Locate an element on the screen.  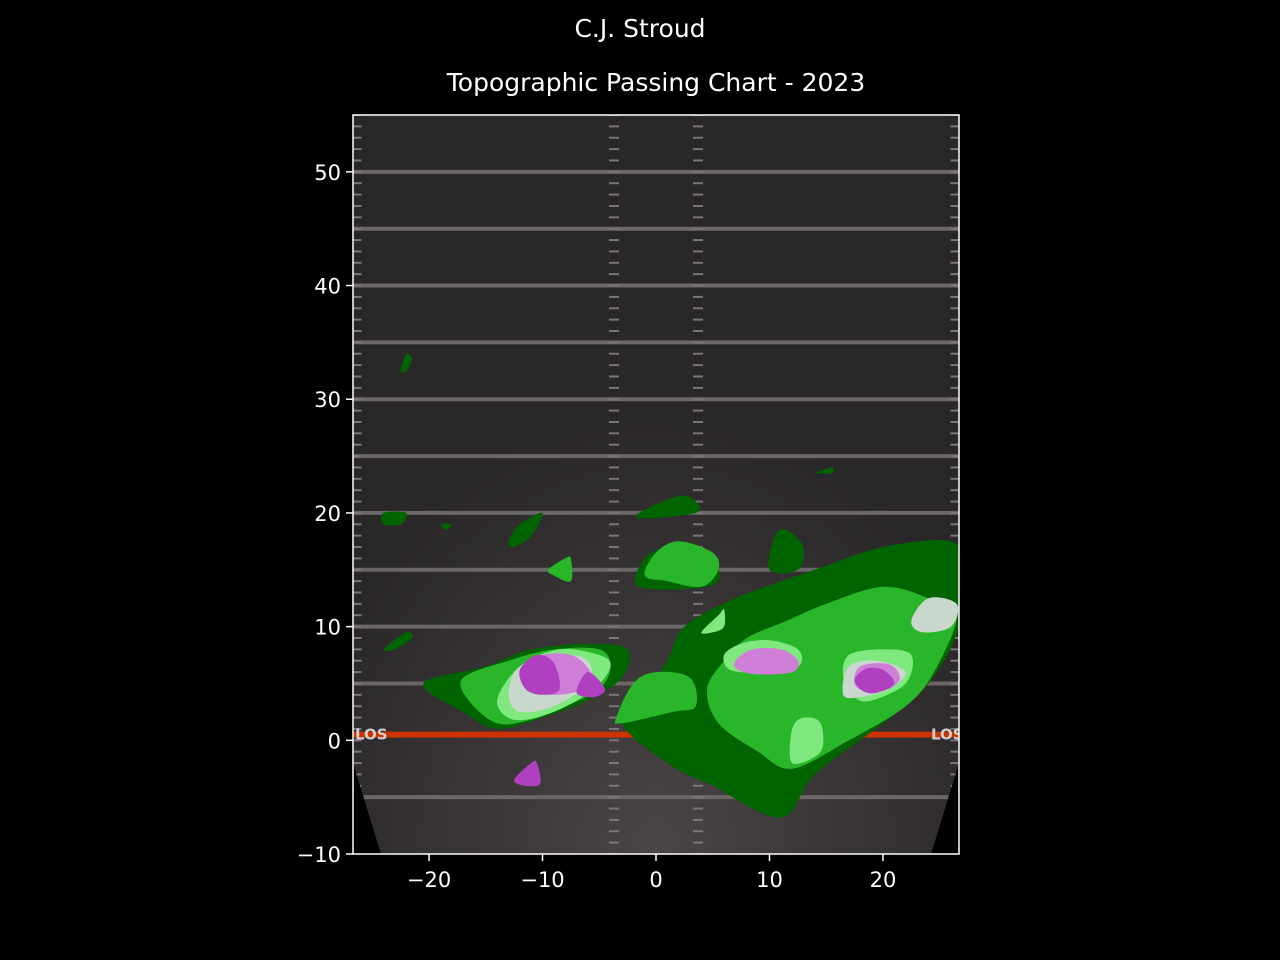
y-tick-label: 10 is located at coordinates (327, 628).